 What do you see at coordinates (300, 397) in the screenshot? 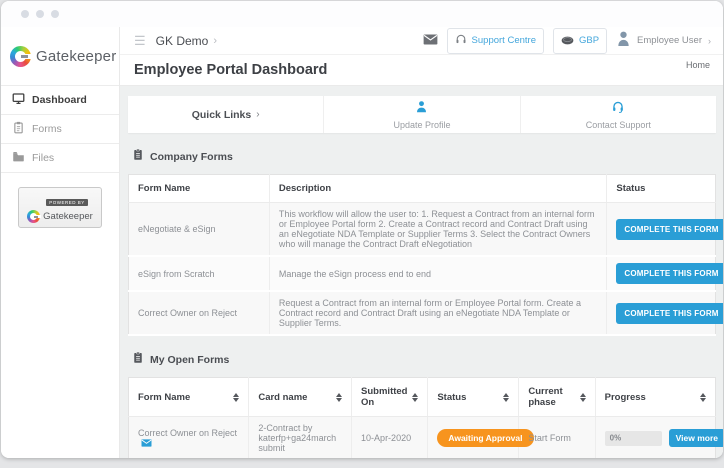
I see `column-header: Card name` at bounding box center [300, 397].